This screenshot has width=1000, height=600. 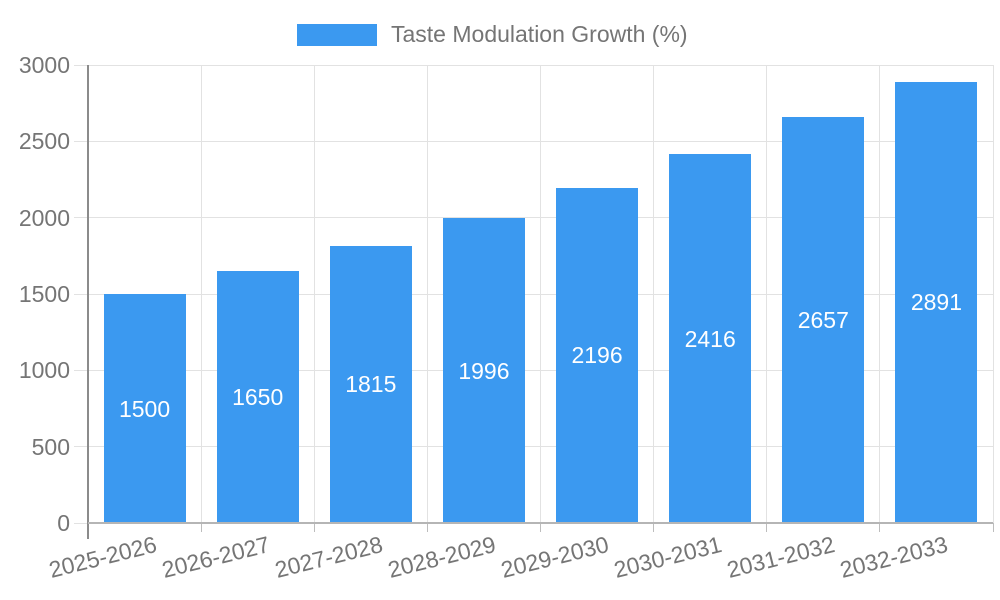 What do you see at coordinates (50, 446) in the screenshot?
I see `y-axis-tick-label: 500` at bounding box center [50, 446].